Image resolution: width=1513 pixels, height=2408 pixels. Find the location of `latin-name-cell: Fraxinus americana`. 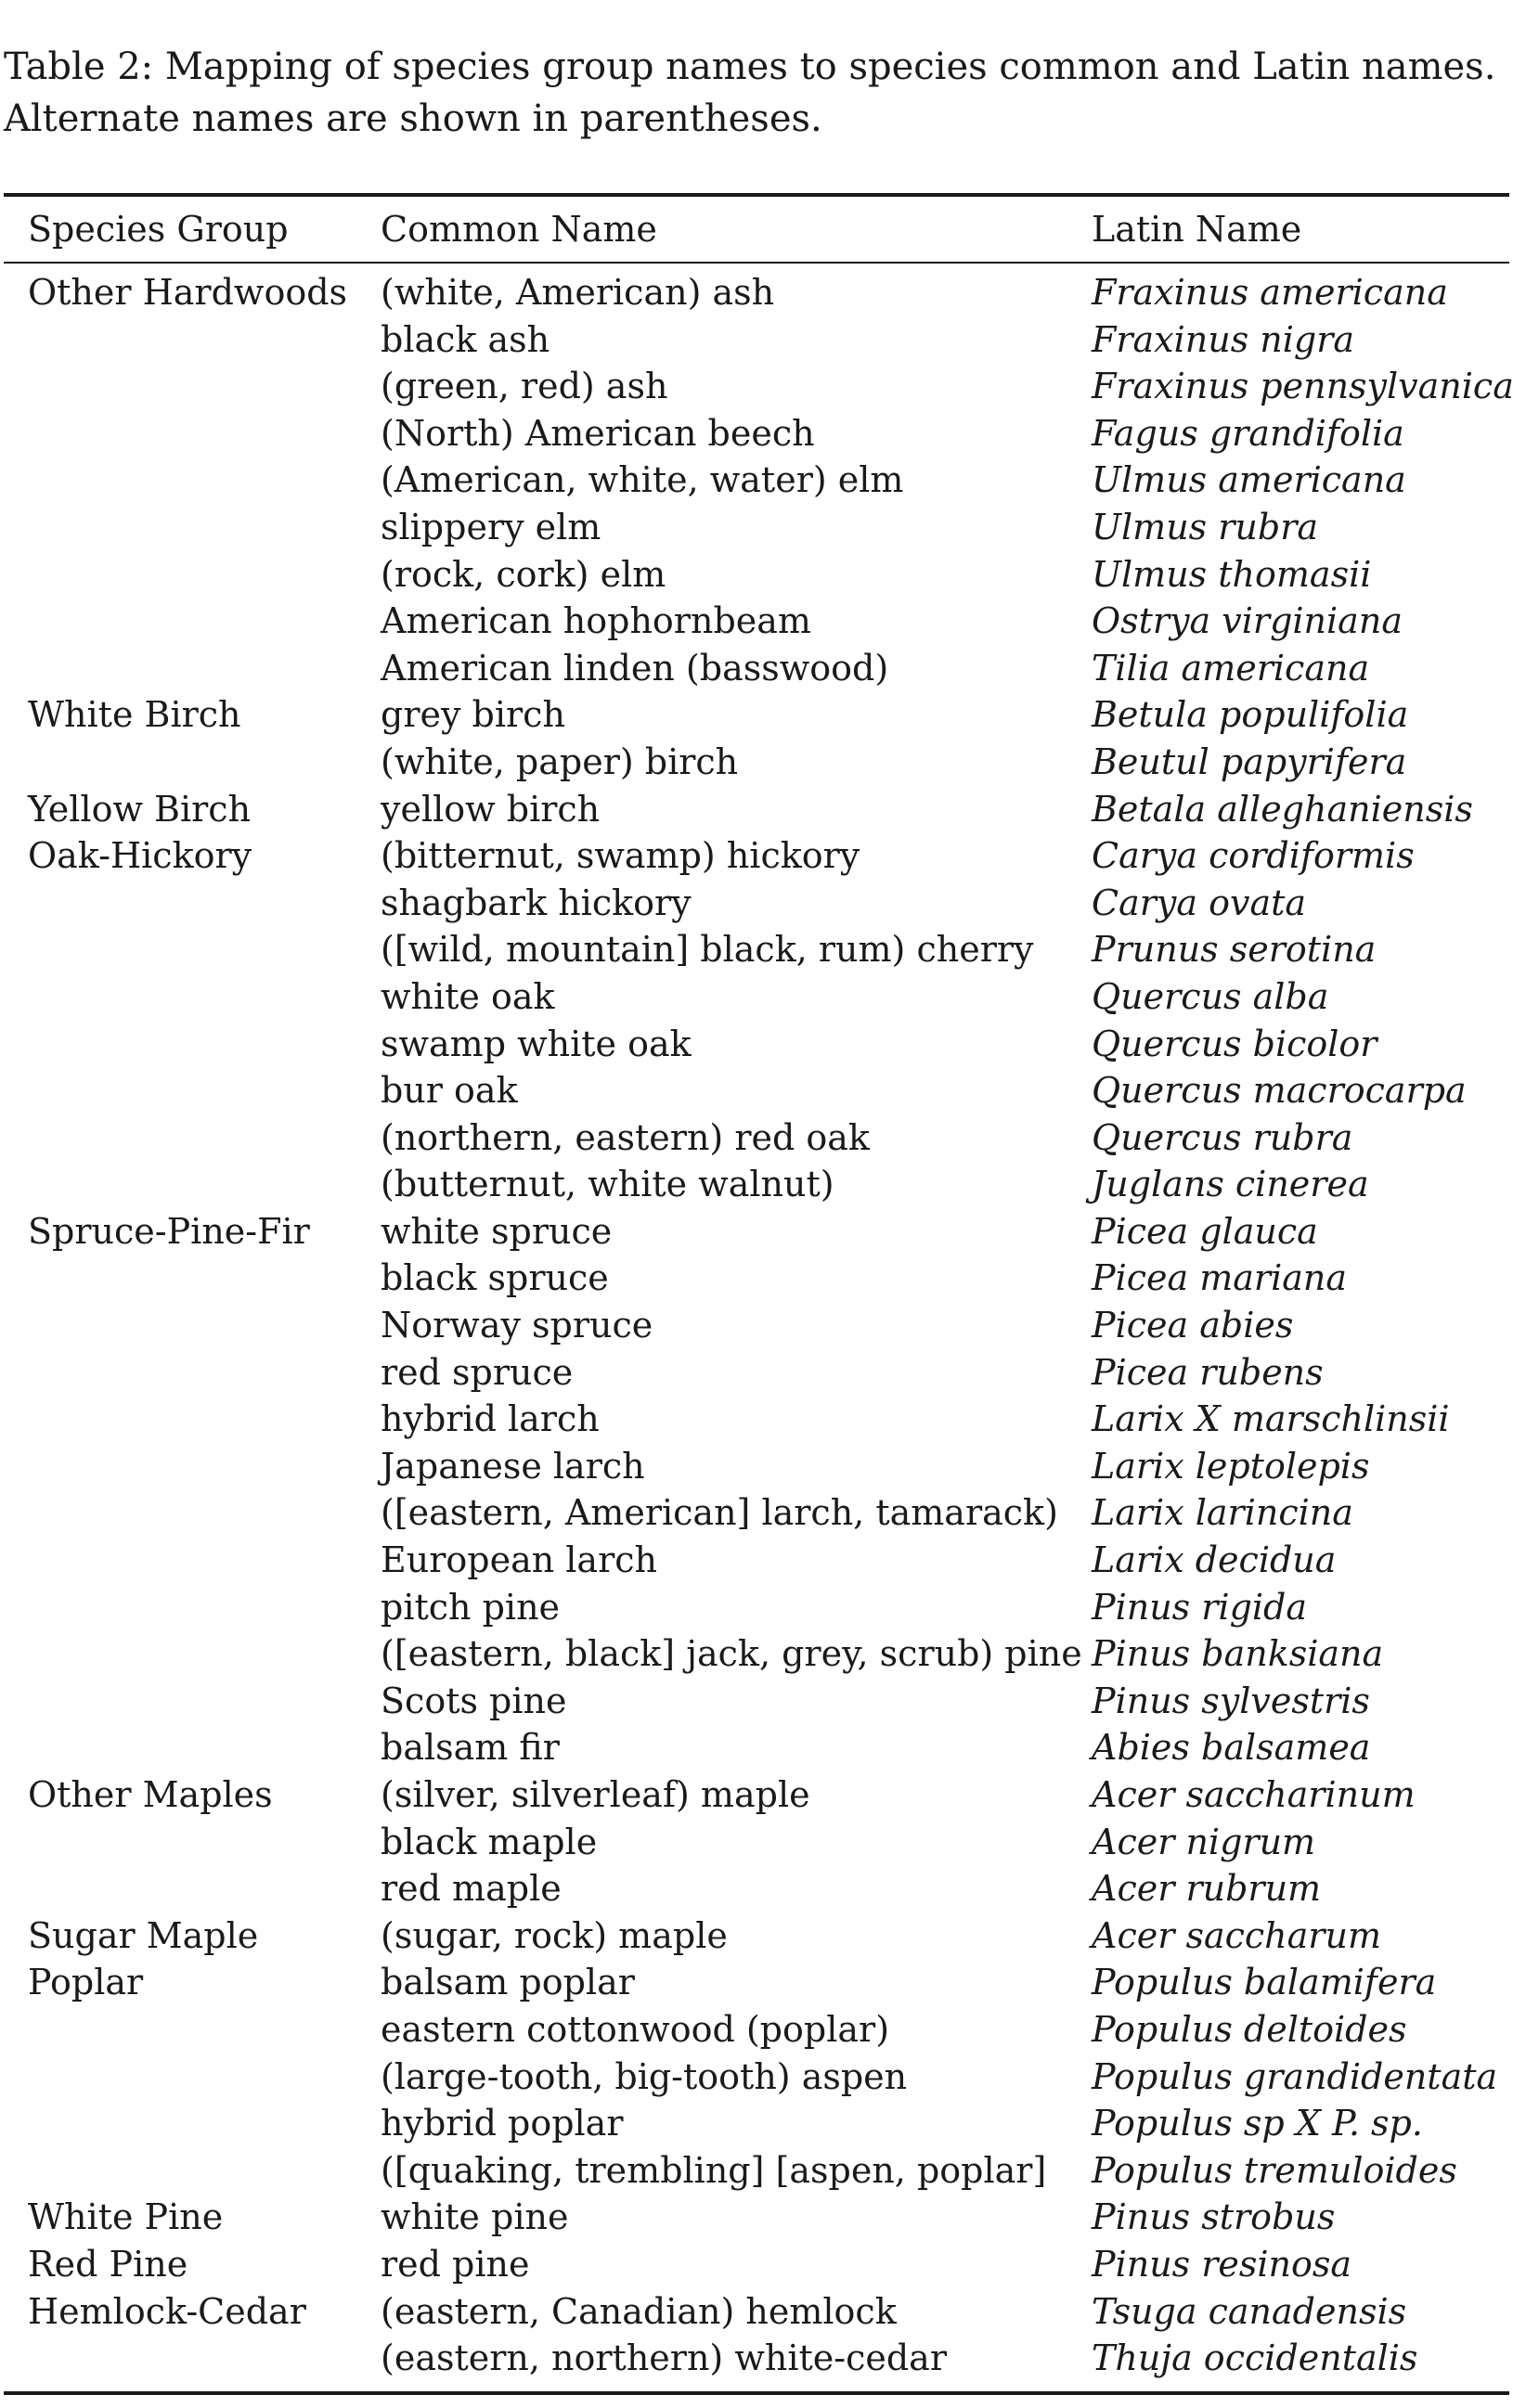

latin-name-cell: Fraxinus americana is located at coordinates (1270, 293).